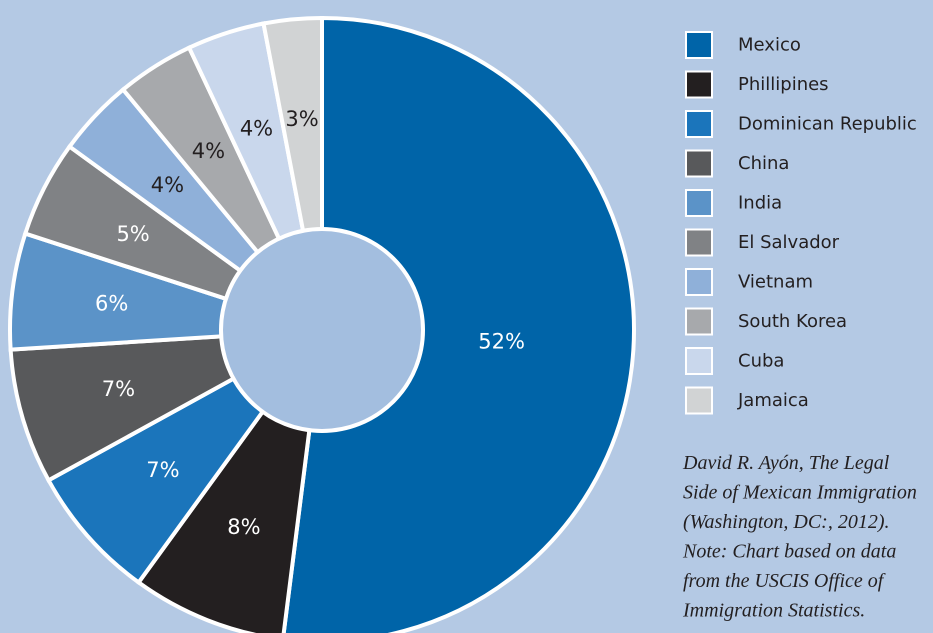 The height and width of the screenshot is (633, 933). I want to click on slice-label: 3%, so click(301, 119).